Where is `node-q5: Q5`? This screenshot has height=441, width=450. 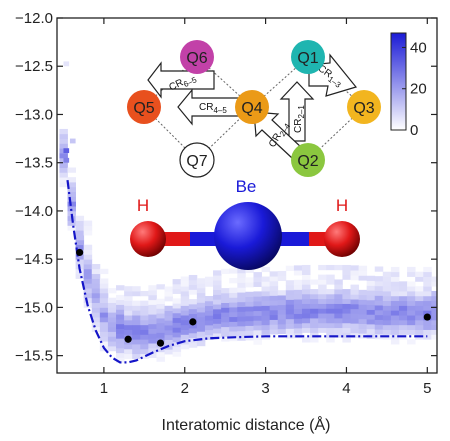 node-q5: Q5 is located at coordinates (144, 107).